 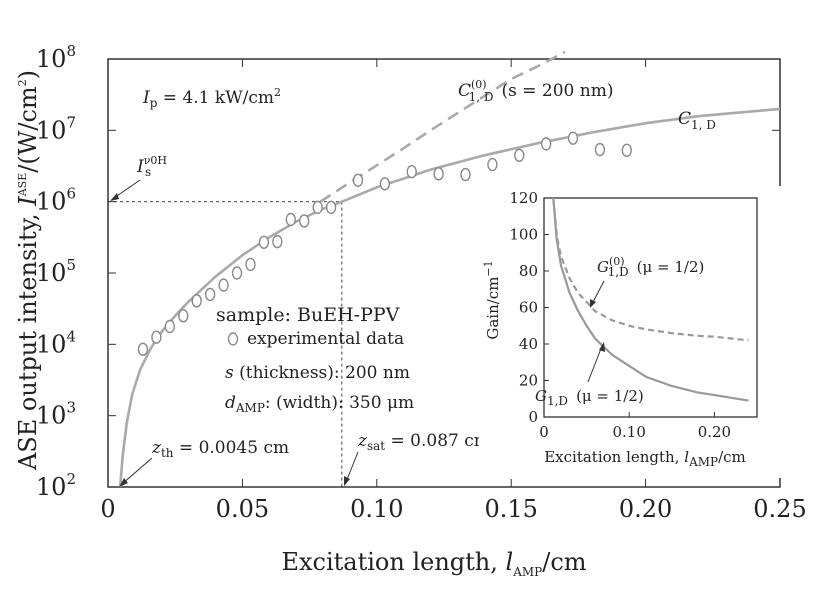 What do you see at coordinates (595, 364) in the screenshot?
I see `inset-g1-arrow` at bounding box center [595, 364].